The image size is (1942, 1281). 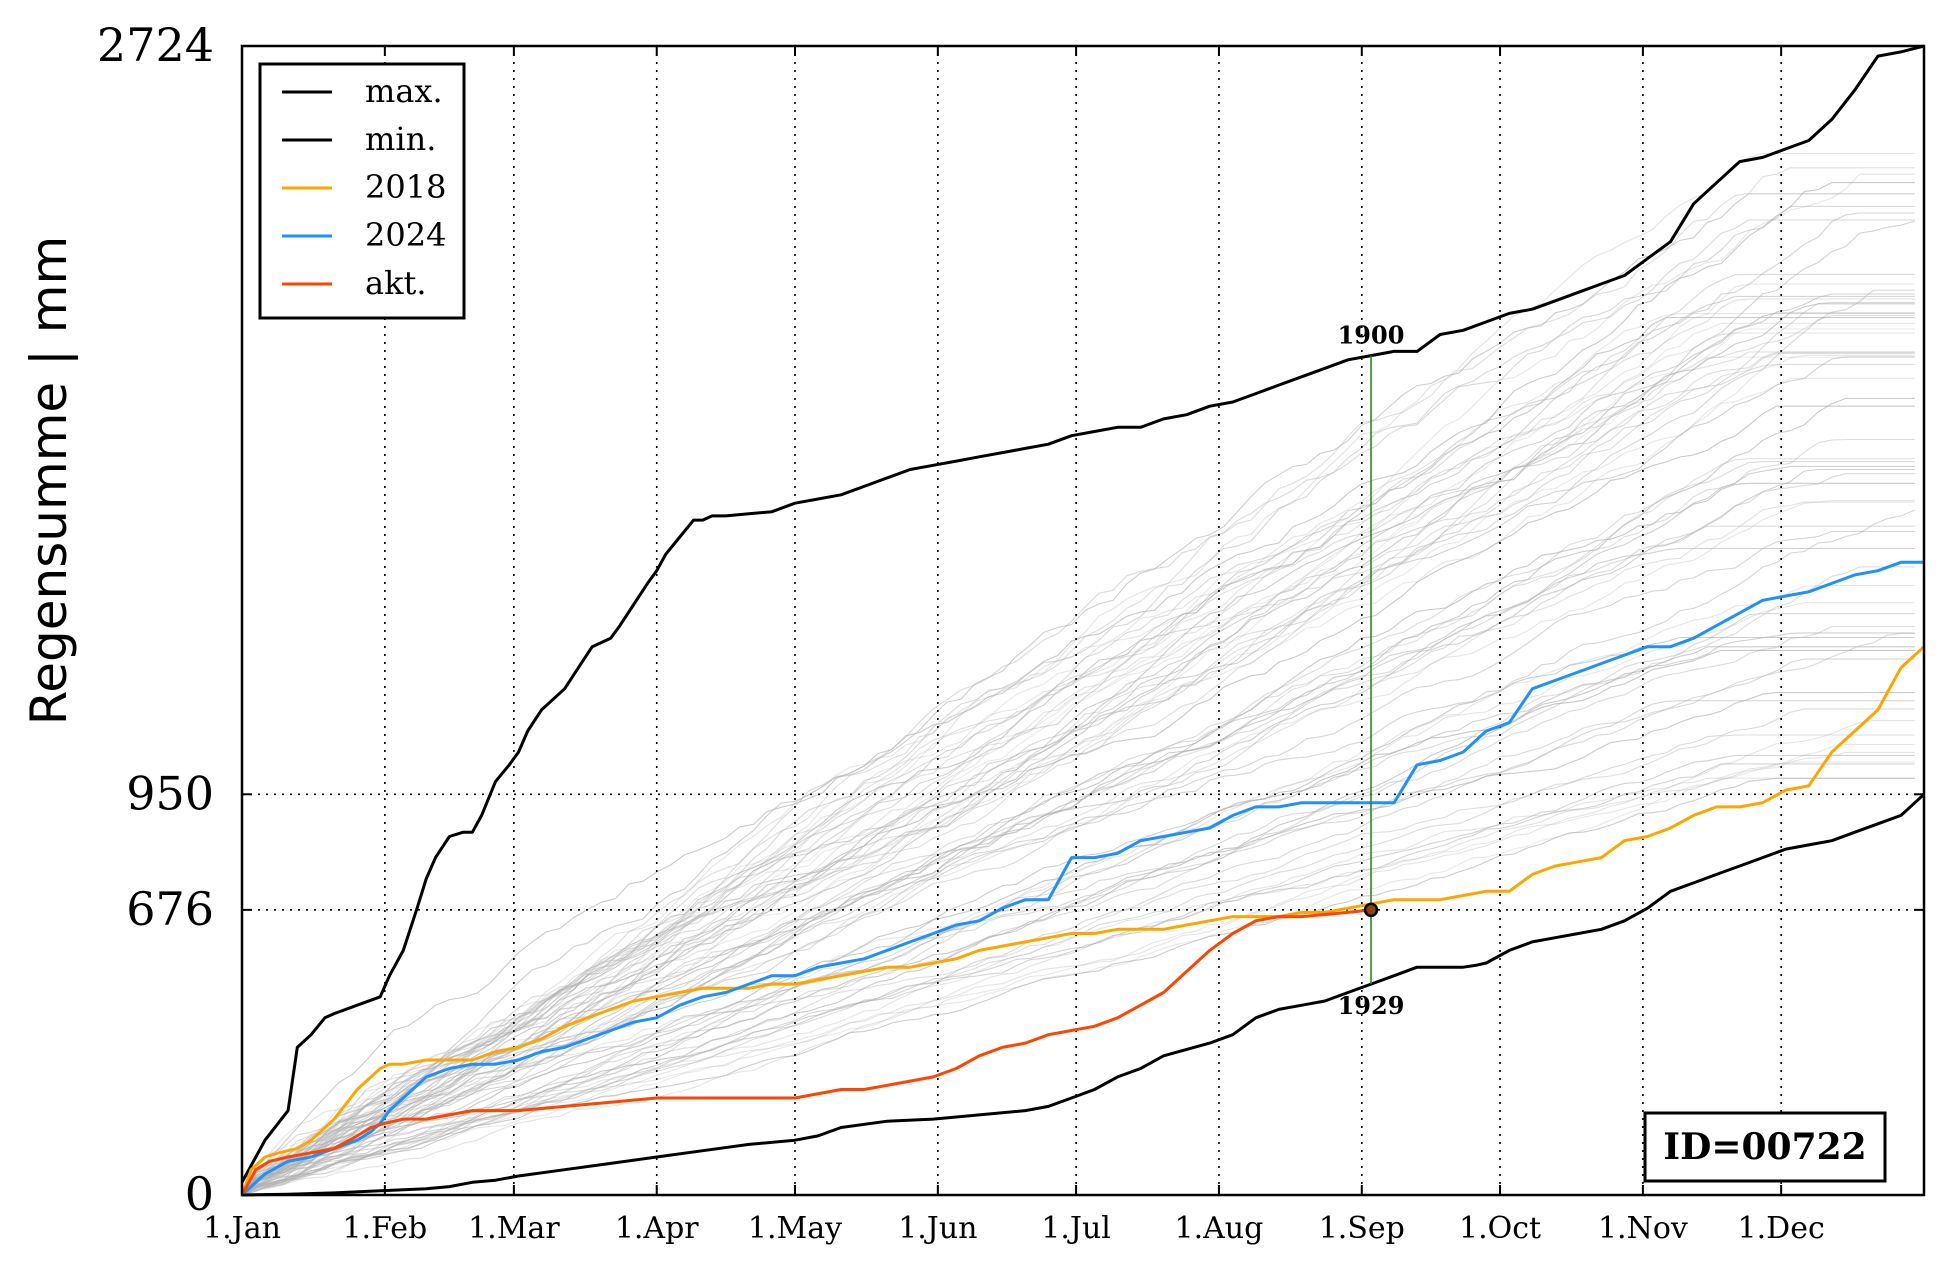 What do you see at coordinates (1371, 335) in the screenshot?
I see `annotation-max-year: 1900` at bounding box center [1371, 335].